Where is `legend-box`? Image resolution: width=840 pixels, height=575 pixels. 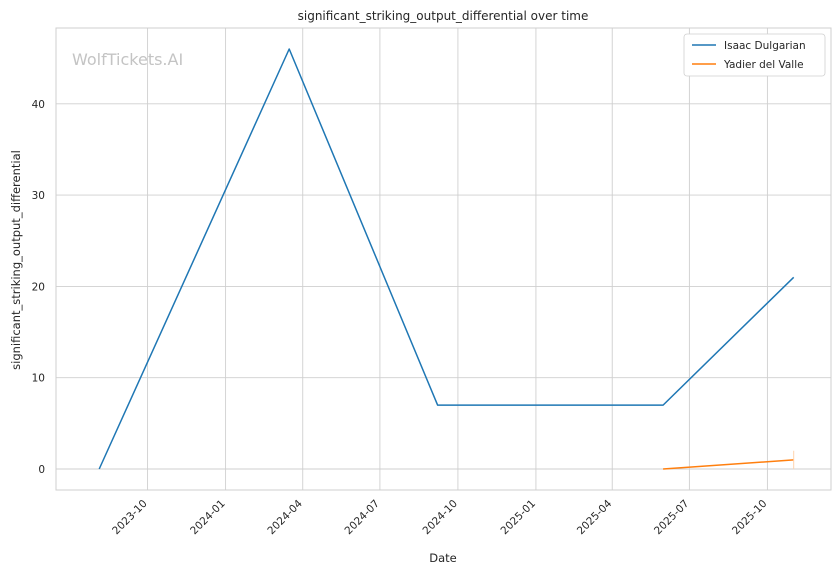
legend-box is located at coordinates (754, 55).